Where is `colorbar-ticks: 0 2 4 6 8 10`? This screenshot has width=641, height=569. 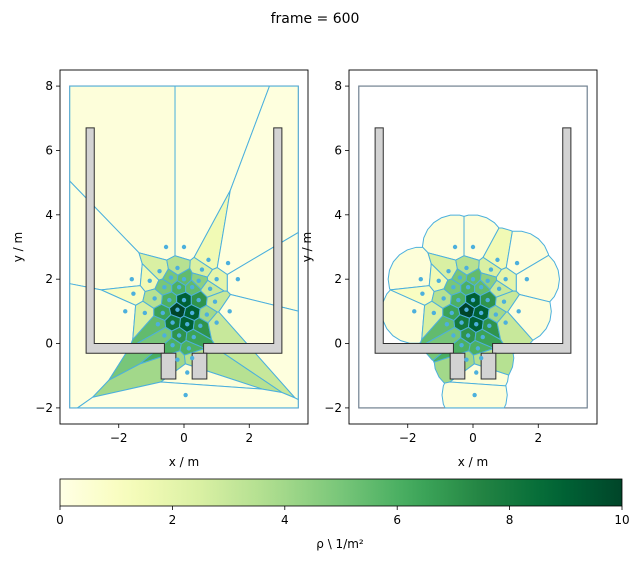 colorbar-ticks: 0 2 4 6 8 10 is located at coordinates (343, 516).